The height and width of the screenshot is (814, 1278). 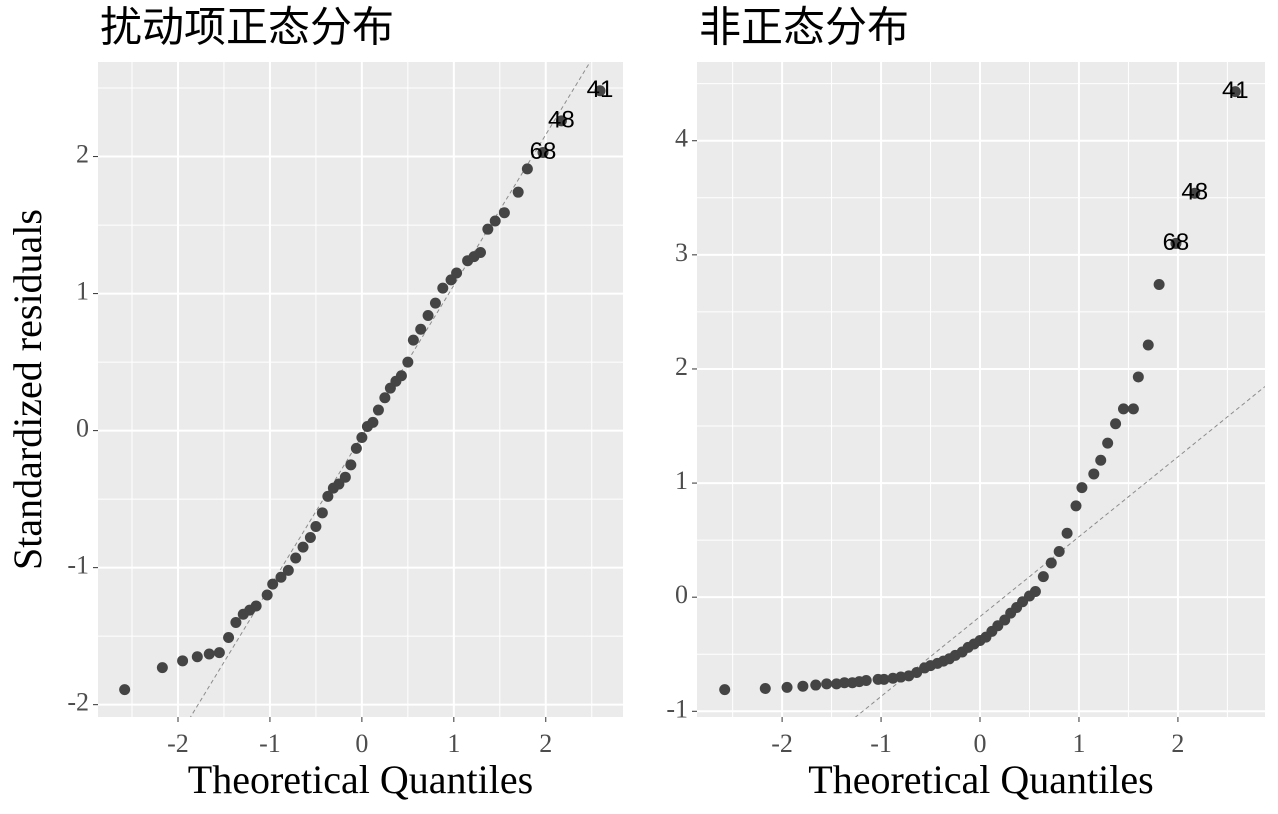 I want to click on x-tick-label: 2, so click(x=545, y=743).